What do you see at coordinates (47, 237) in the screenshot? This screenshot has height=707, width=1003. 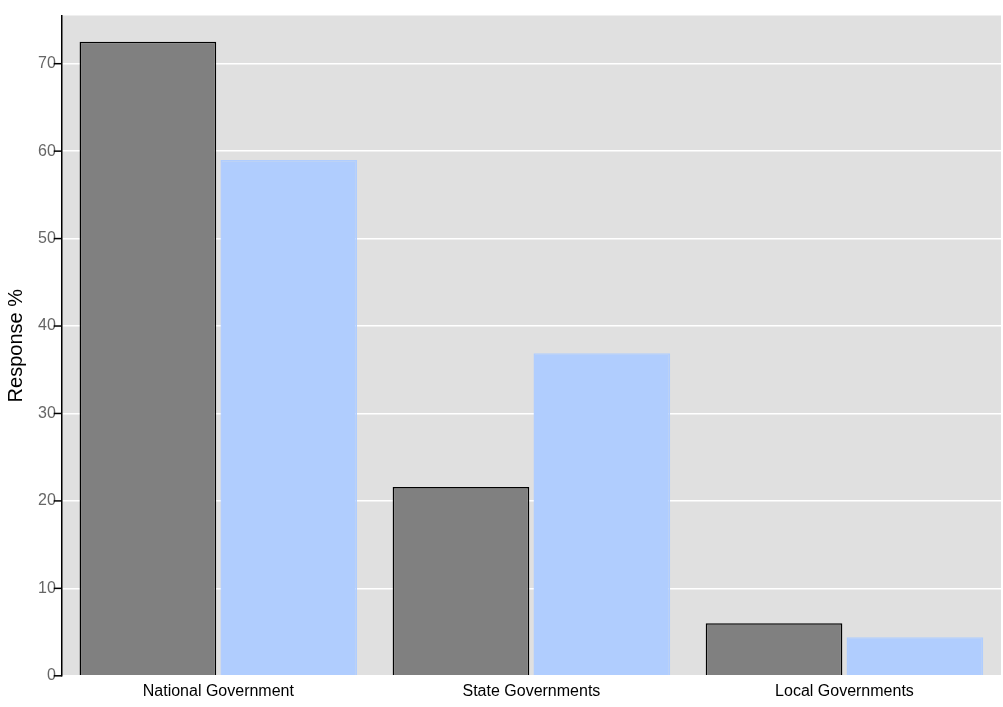 I see `y-tick-label: 50` at bounding box center [47, 237].